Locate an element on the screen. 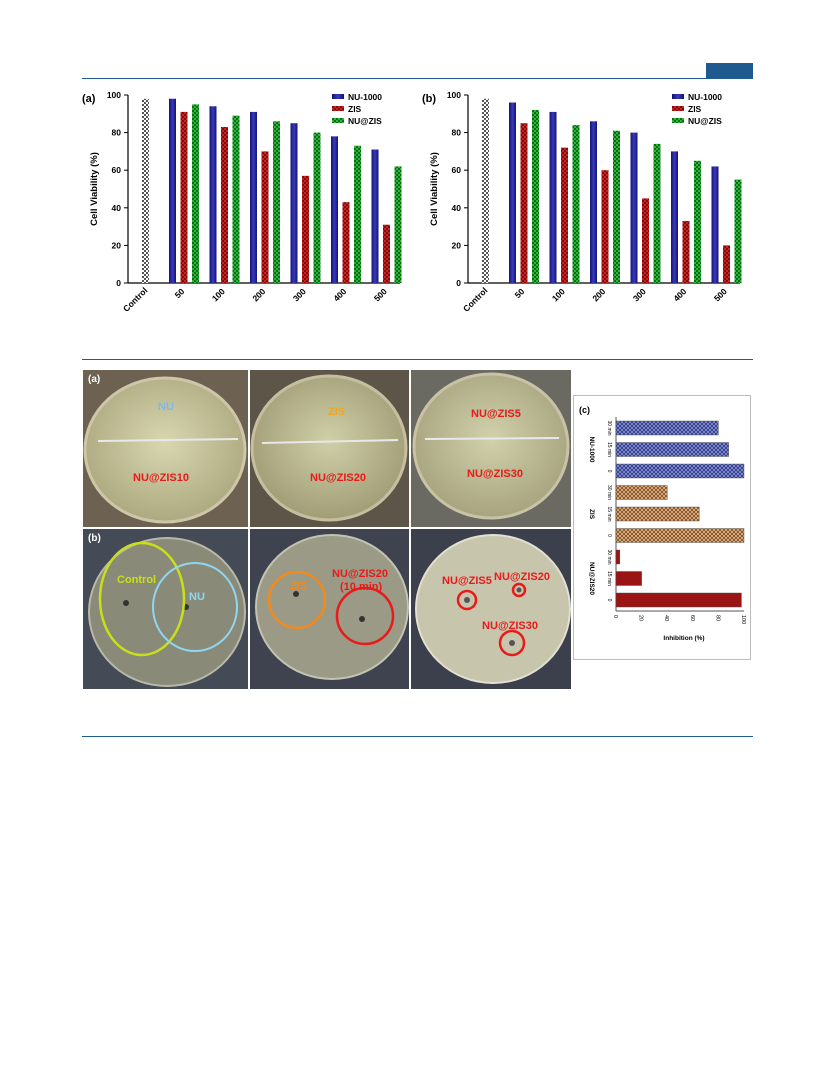 This screenshot has width=833, height=1091. y-tick-label: 100 is located at coordinates (454, 95).